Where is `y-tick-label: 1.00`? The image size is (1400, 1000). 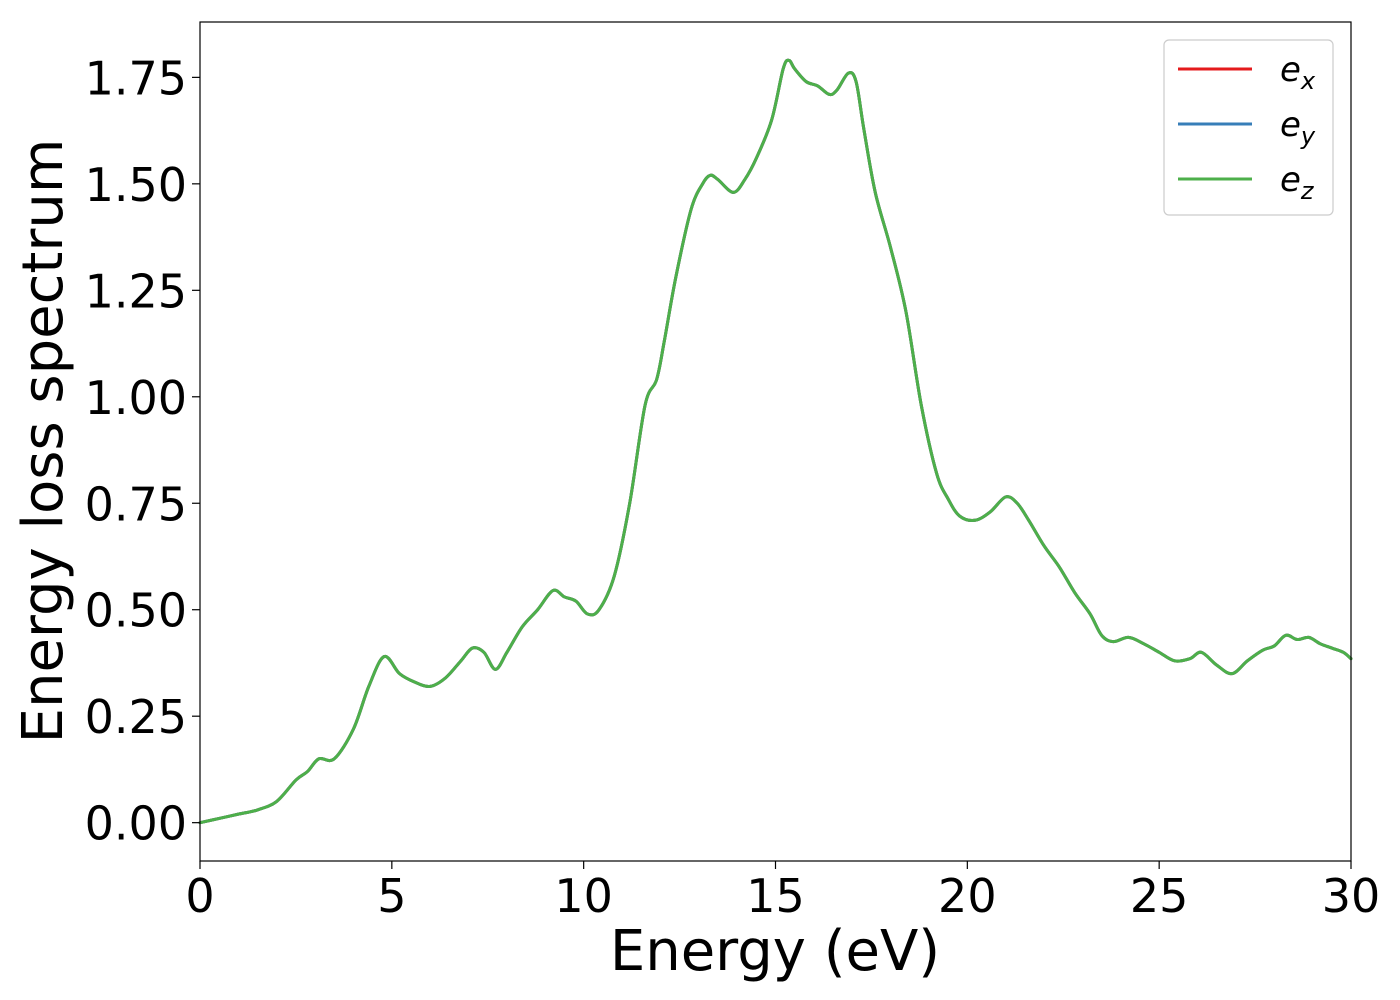
y-tick-label: 1.00 is located at coordinates (136, 398).